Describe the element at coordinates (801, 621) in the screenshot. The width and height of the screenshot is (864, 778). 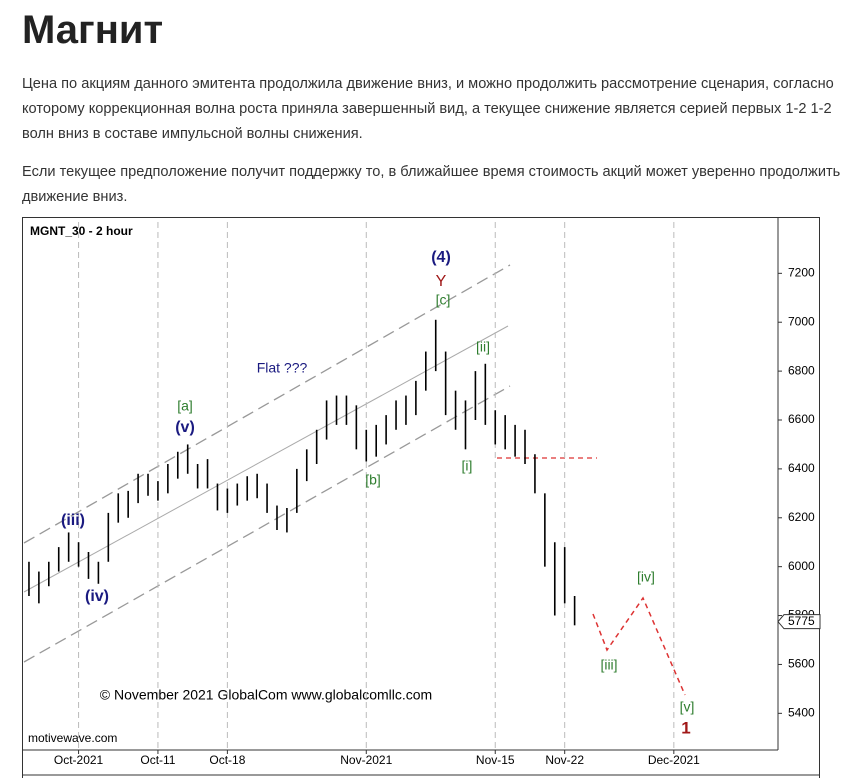
I see `last-value-label: 5775` at that location.